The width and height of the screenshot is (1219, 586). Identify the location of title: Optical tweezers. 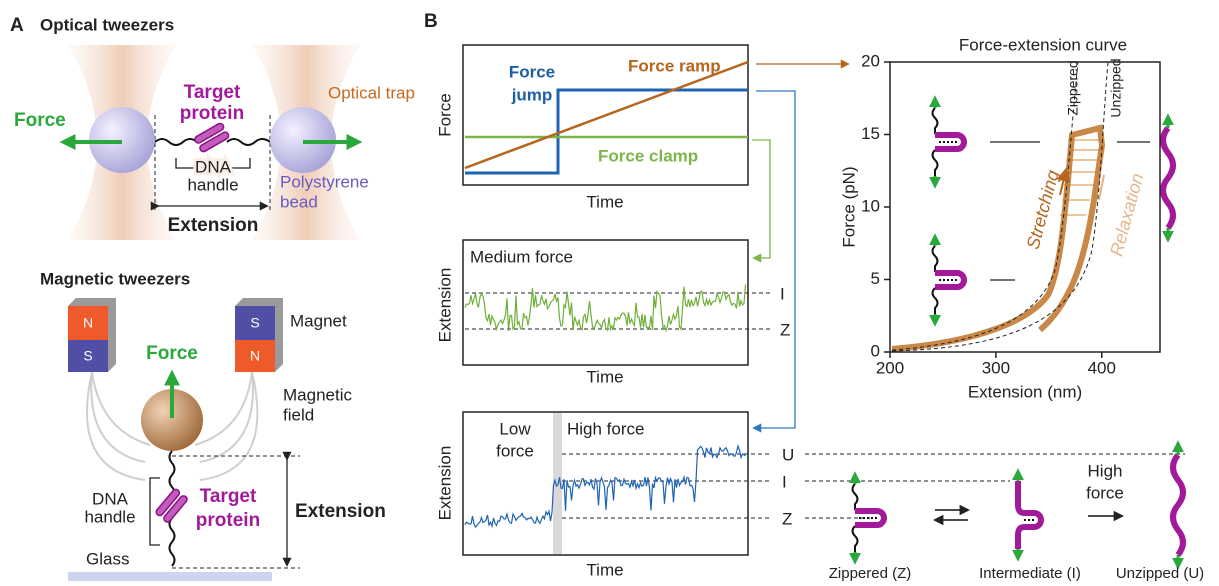
(107, 24).